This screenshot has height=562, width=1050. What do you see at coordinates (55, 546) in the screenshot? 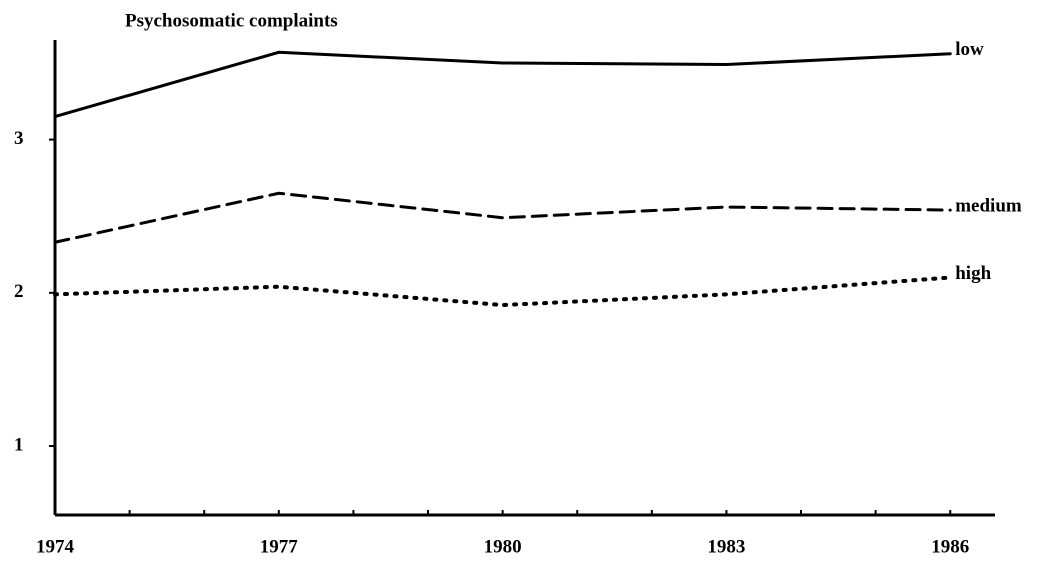
I see `x-tick-label: 1974` at bounding box center [55, 546].